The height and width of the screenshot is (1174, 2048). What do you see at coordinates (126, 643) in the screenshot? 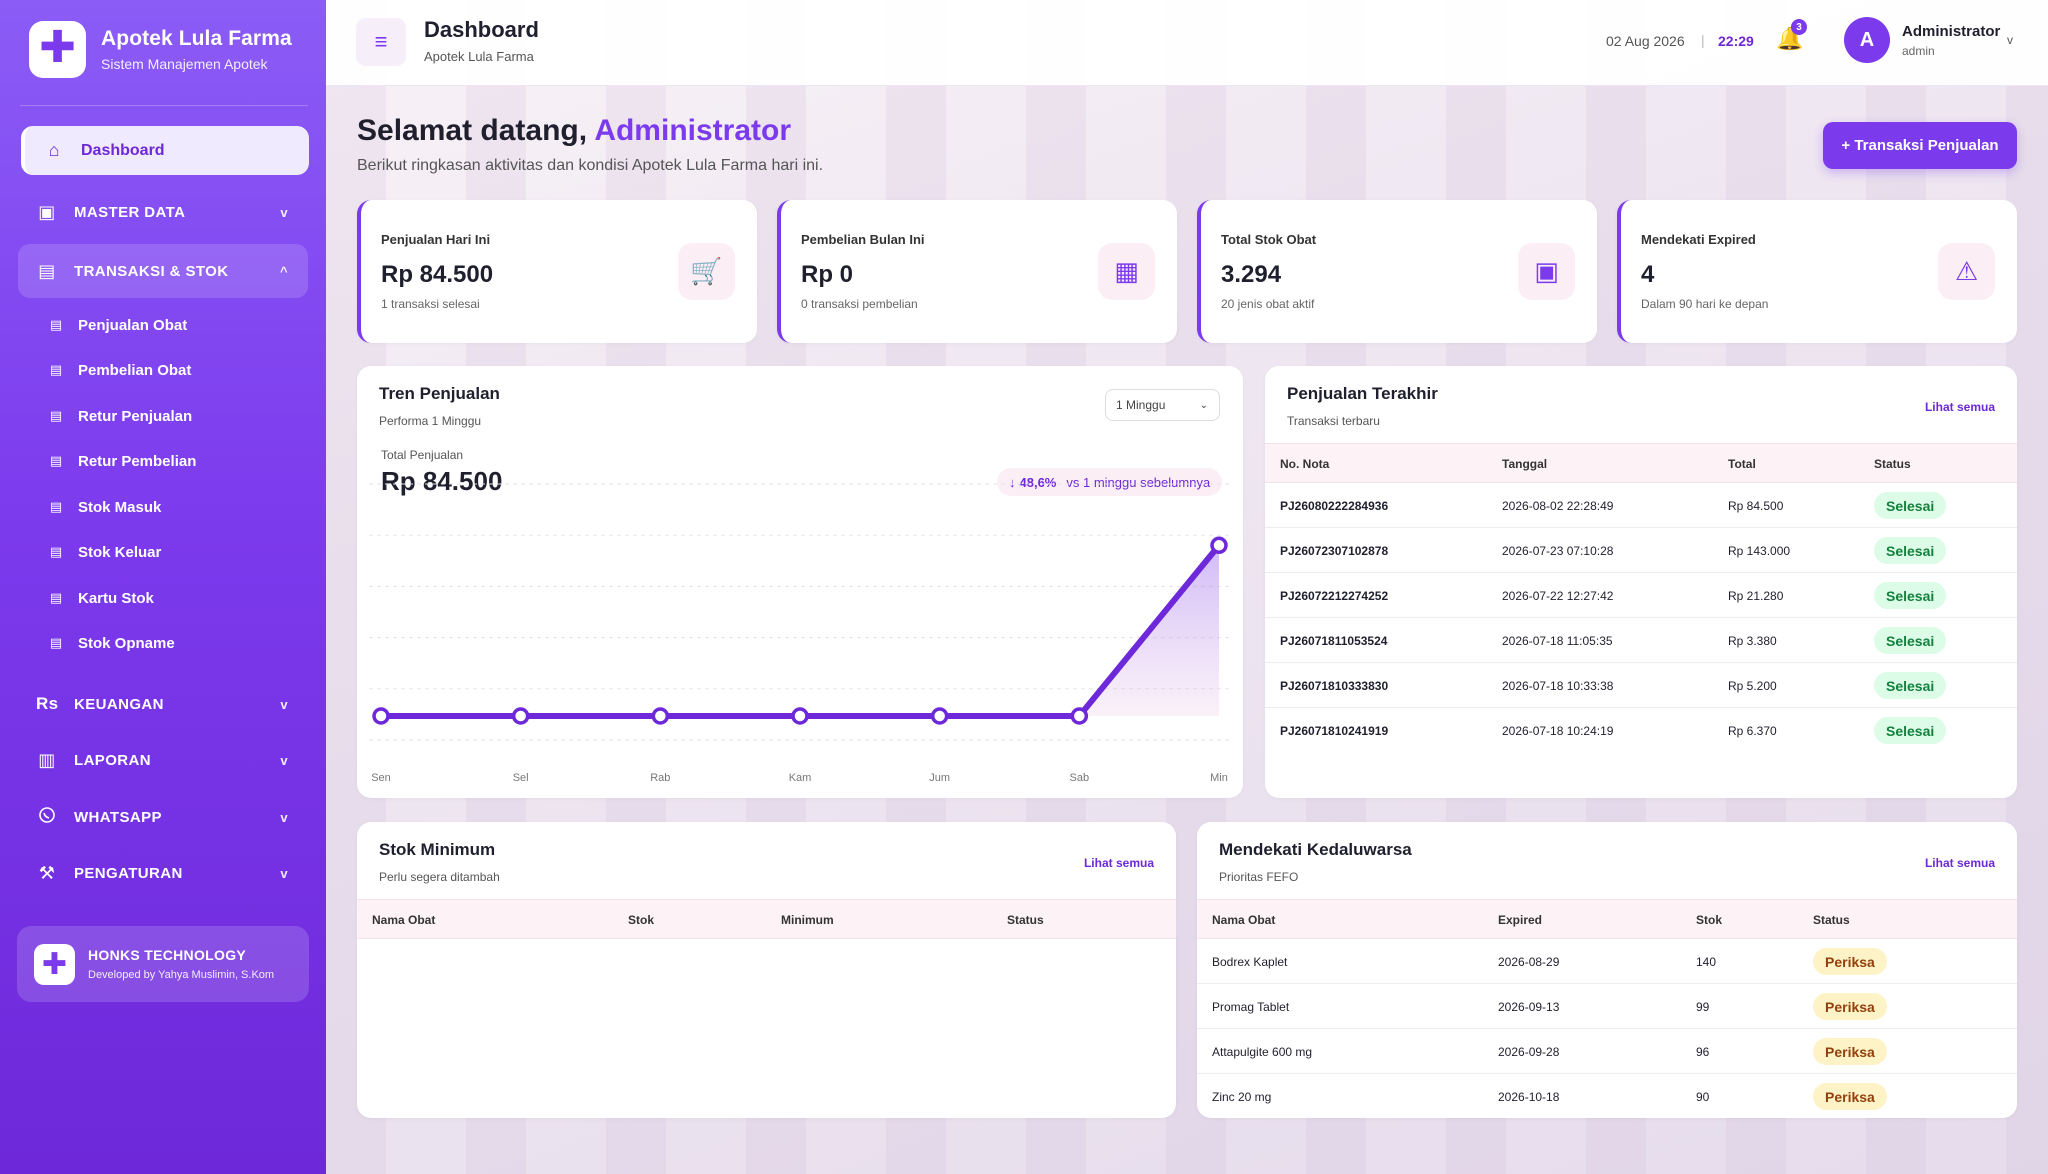
I see `sidebar-subitem-label: Stok Opname` at bounding box center [126, 643].